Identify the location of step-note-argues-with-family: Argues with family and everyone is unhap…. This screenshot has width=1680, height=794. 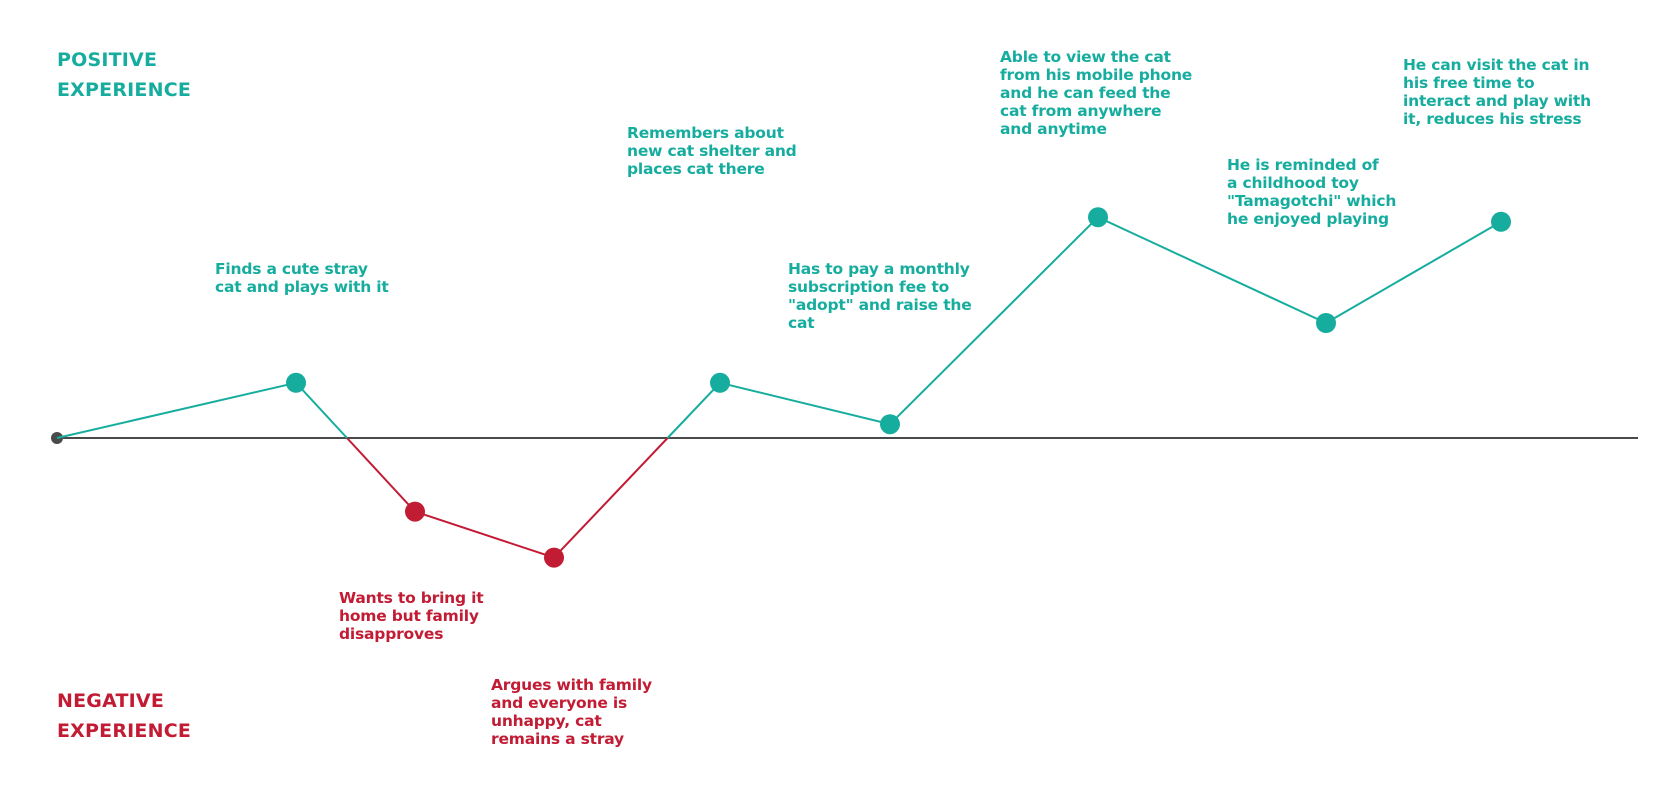
(571, 712).